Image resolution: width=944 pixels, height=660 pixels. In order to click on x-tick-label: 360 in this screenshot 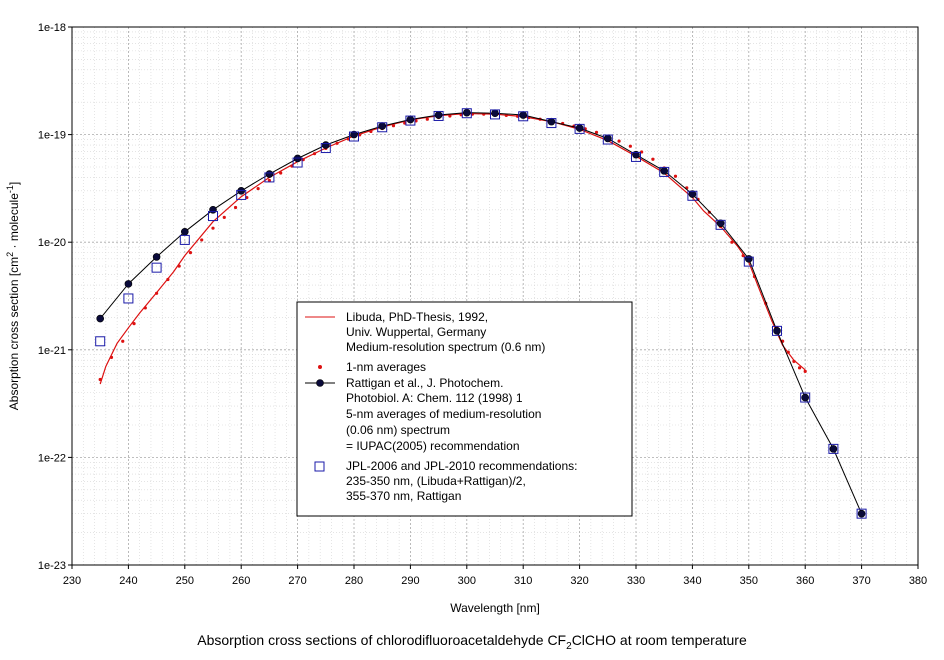, I will do `click(805, 581)`.